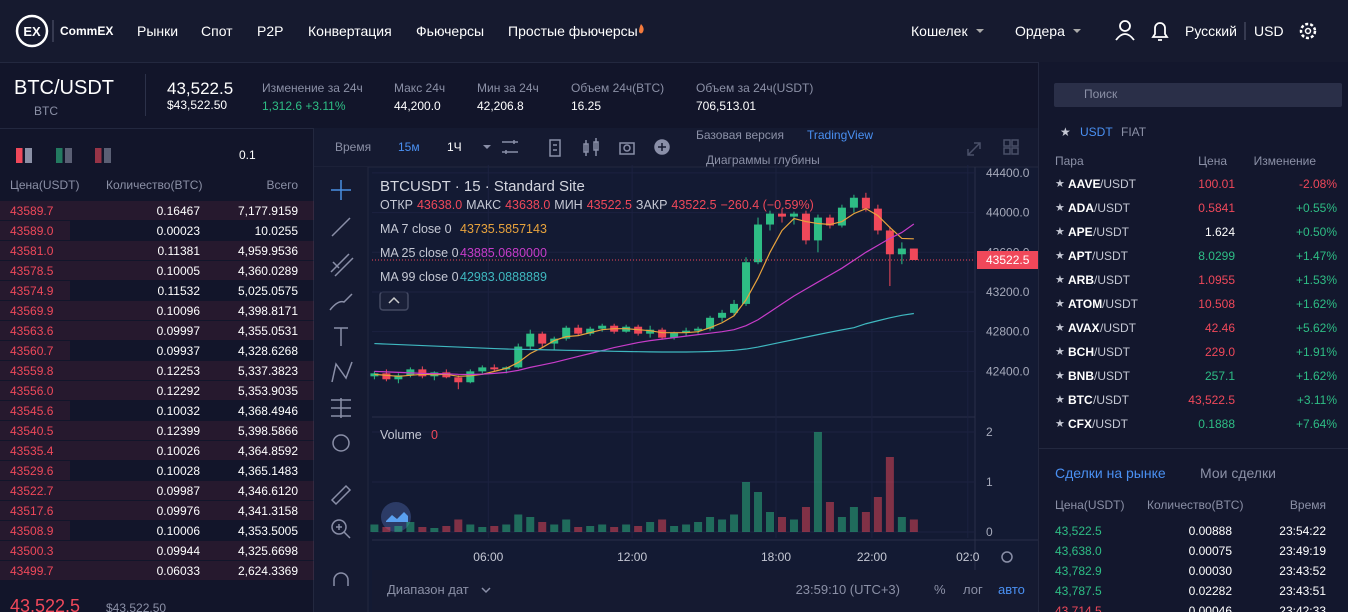  What do you see at coordinates (627, 148) in the screenshot?
I see `camera-icon` at bounding box center [627, 148].